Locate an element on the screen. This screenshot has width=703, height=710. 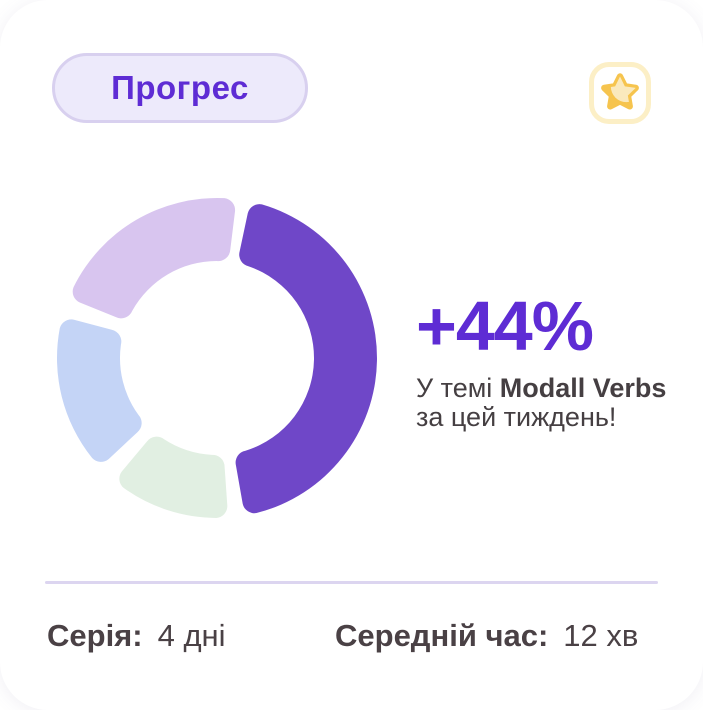
star-icon is located at coordinates (620, 91).